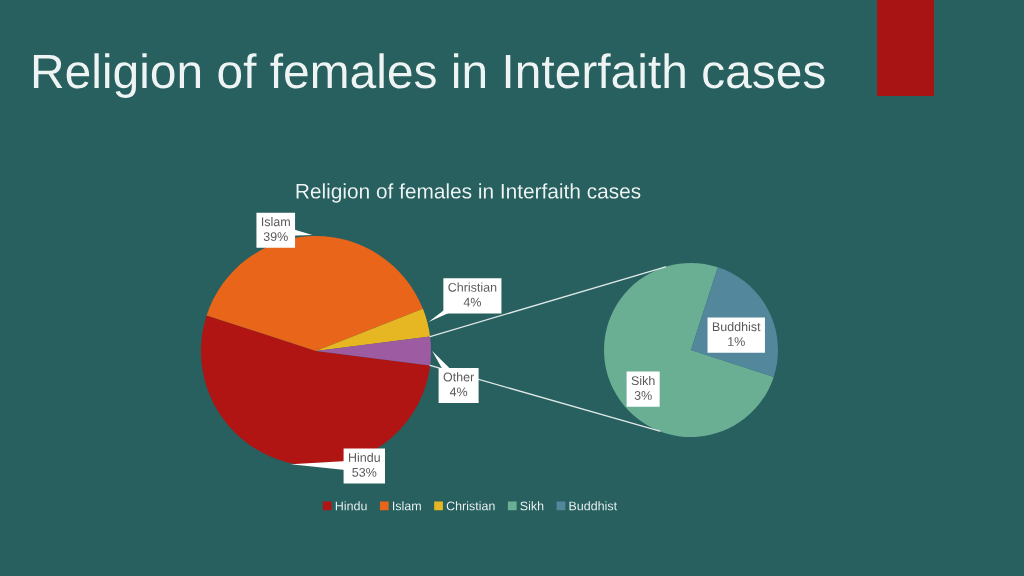 Image resolution: width=1024 pixels, height=576 pixels. What do you see at coordinates (468, 193) in the screenshot?
I see `chart-subtitle: Religion of females in Interfaith cases` at bounding box center [468, 193].